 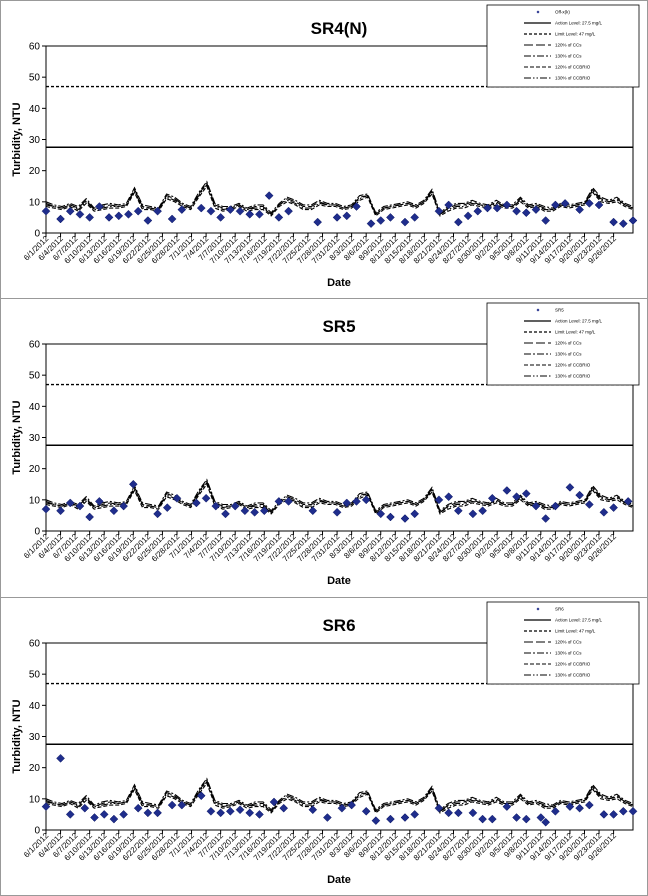 I want to click on y-tick-label: 30, so click(x=35, y=140).